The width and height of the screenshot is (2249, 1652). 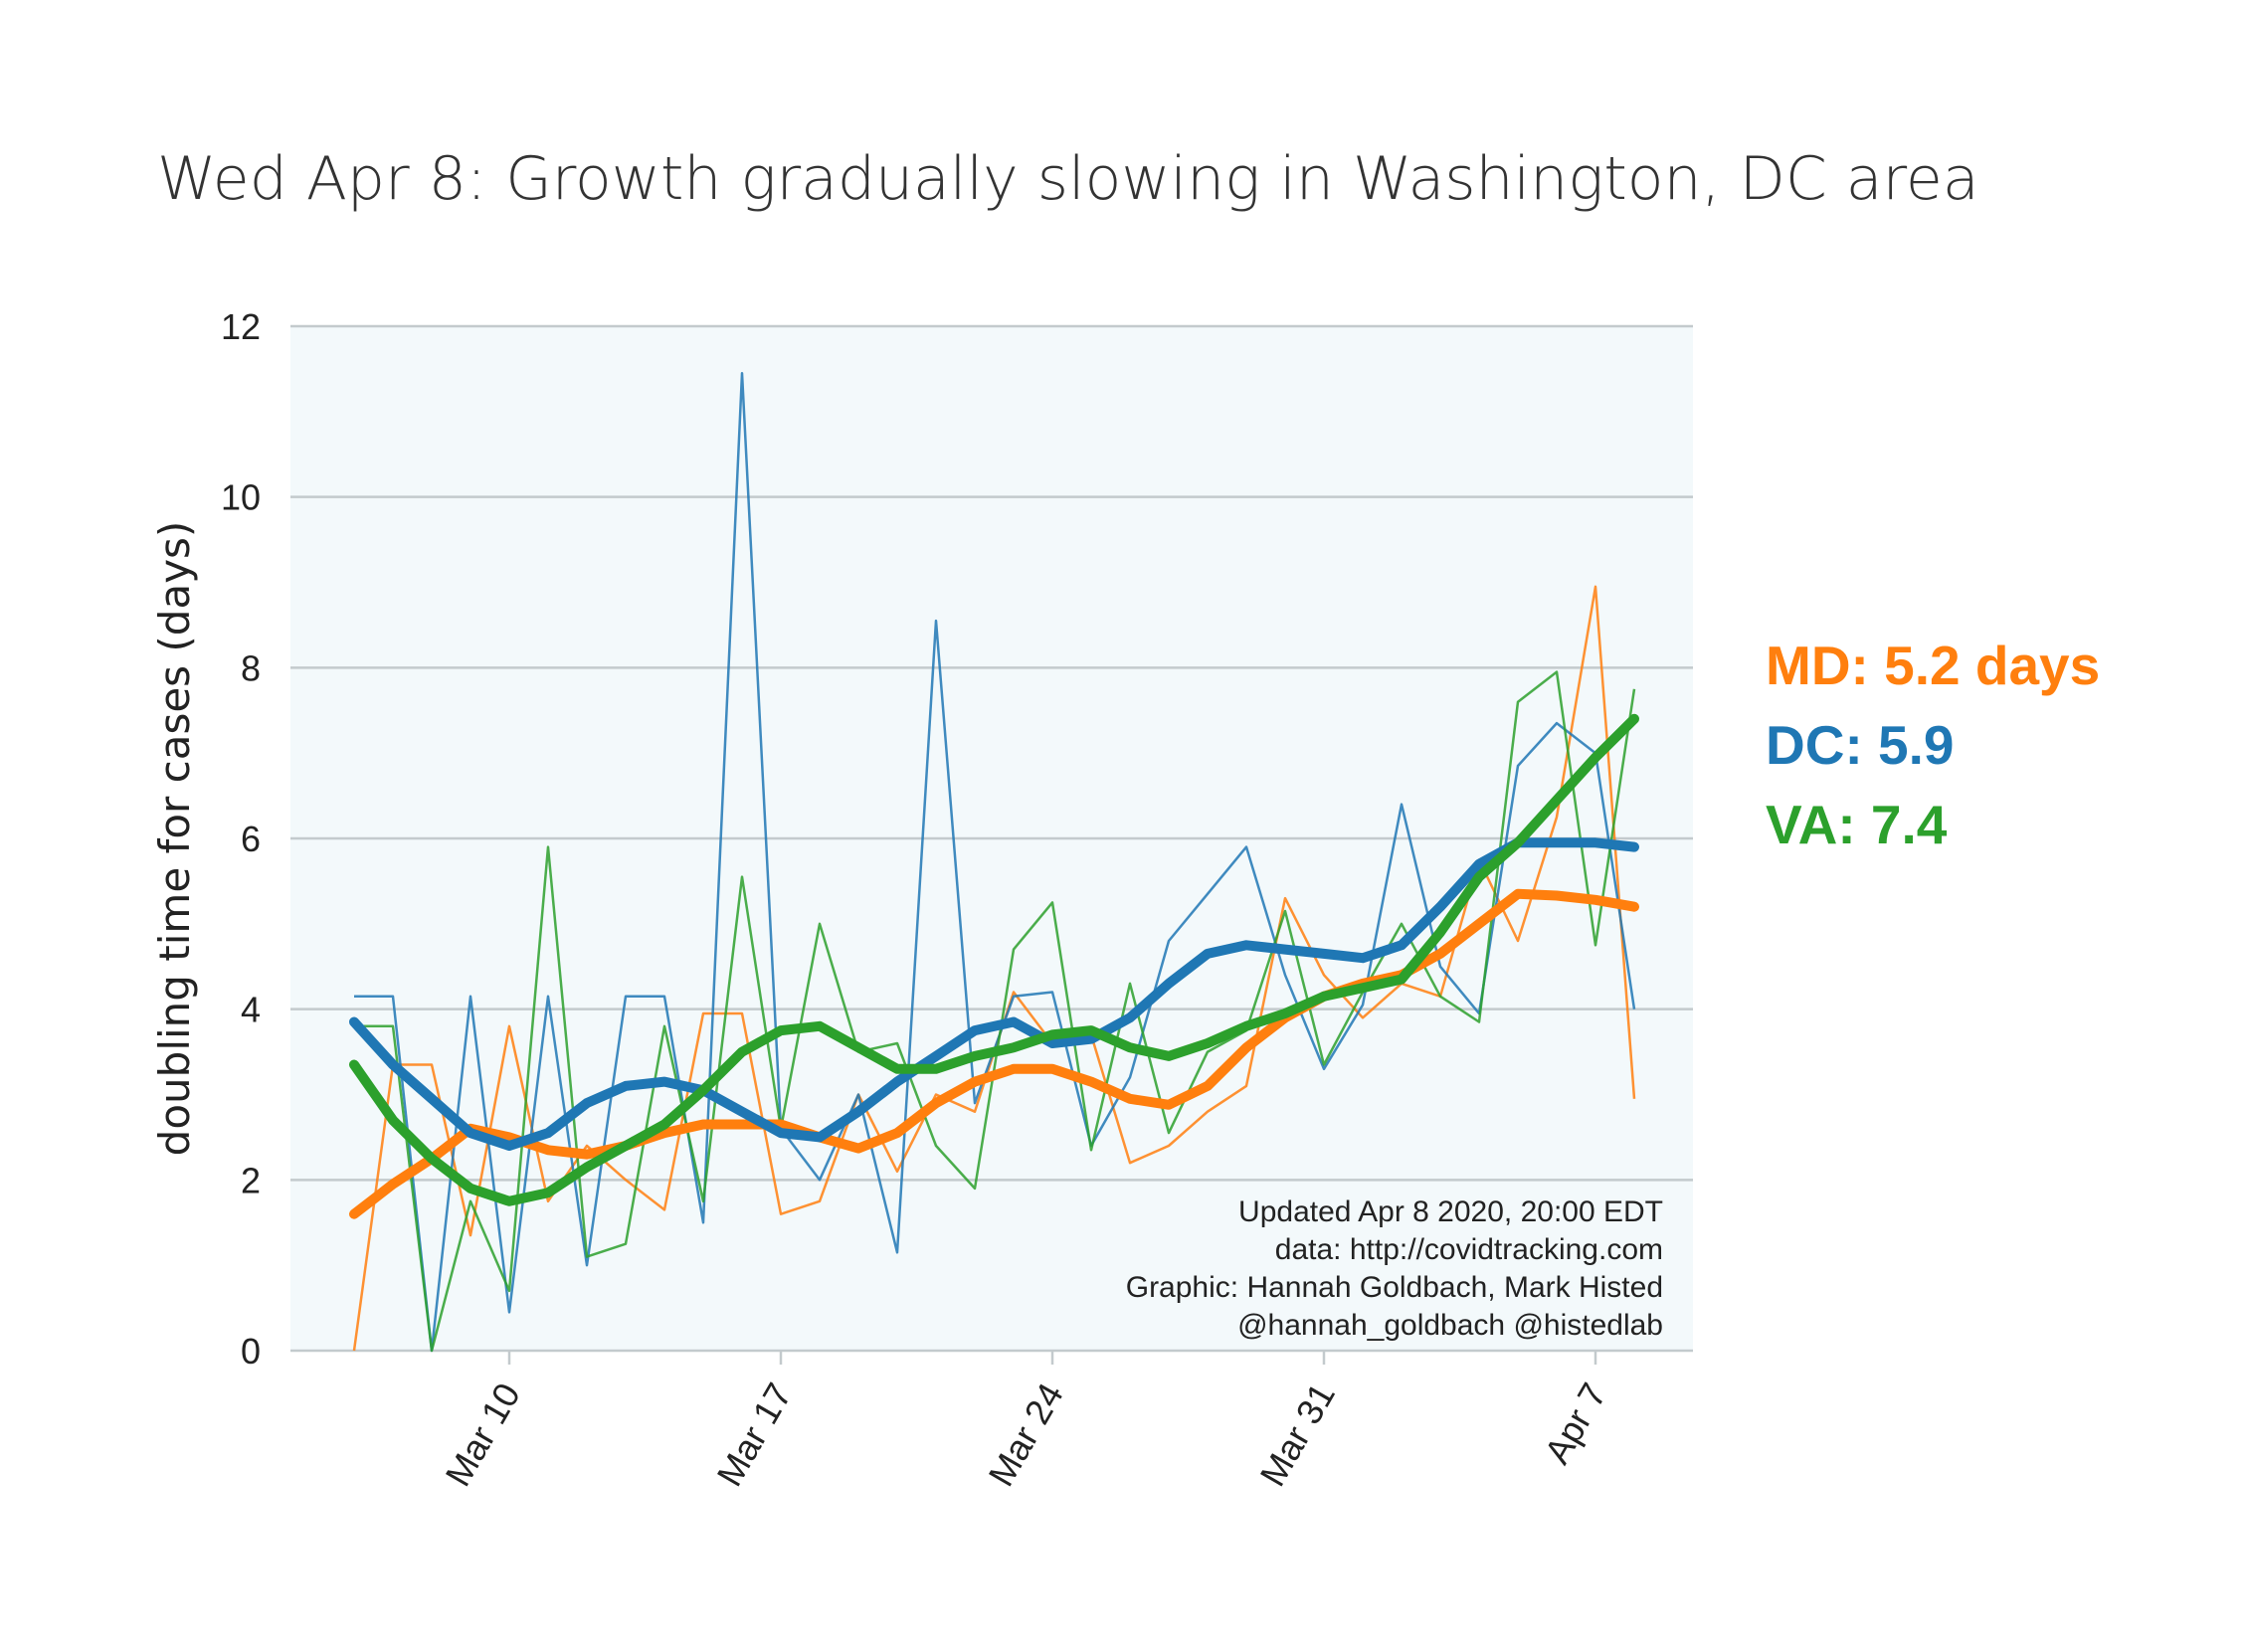 I want to click on summary-va: VA: 7.4, so click(x=1857, y=824).